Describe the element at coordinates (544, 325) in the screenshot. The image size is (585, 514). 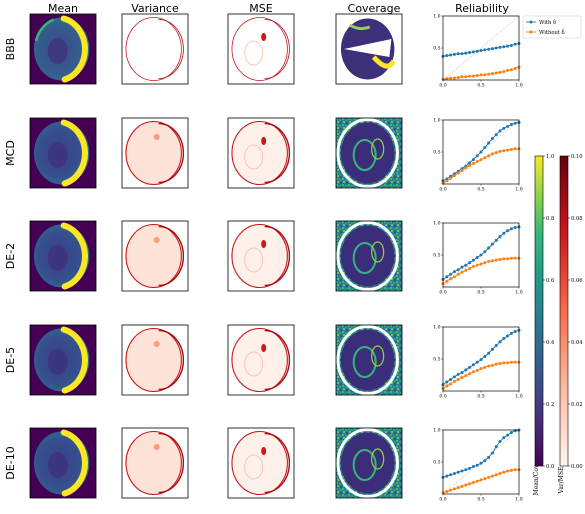
I see `colorbar-mean-cov: 0.0 0.2 0.4 0.6 0.8 1.0 Mean/Cov` at that location.